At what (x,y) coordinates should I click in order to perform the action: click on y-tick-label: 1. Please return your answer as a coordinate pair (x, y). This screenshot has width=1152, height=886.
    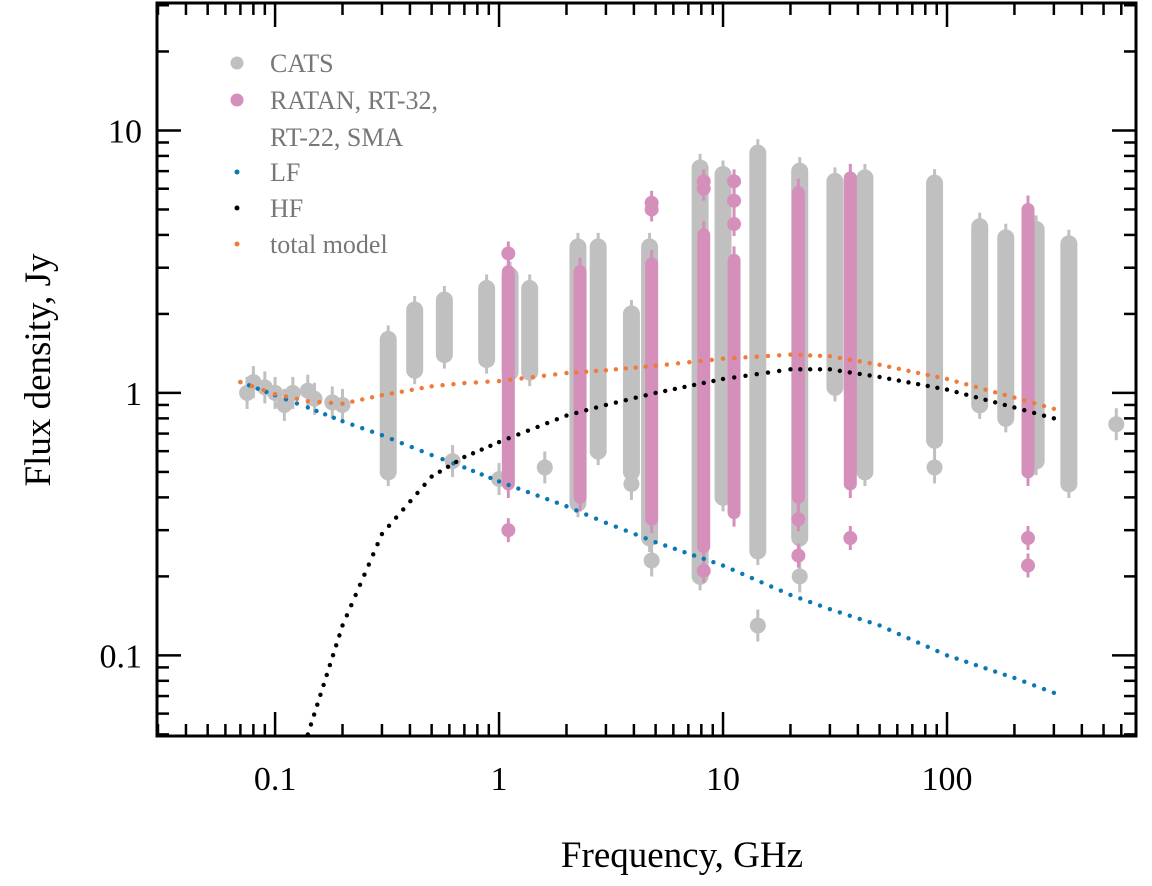
    Looking at the image, I should click on (133, 394).